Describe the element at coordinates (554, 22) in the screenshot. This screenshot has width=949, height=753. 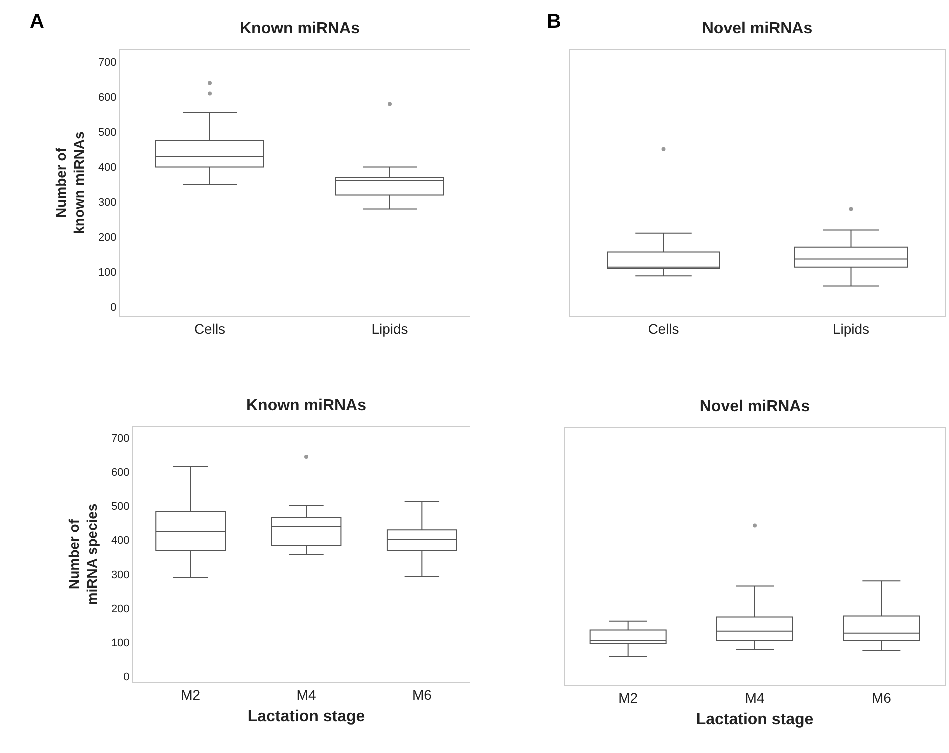
I see `text: B` at that location.